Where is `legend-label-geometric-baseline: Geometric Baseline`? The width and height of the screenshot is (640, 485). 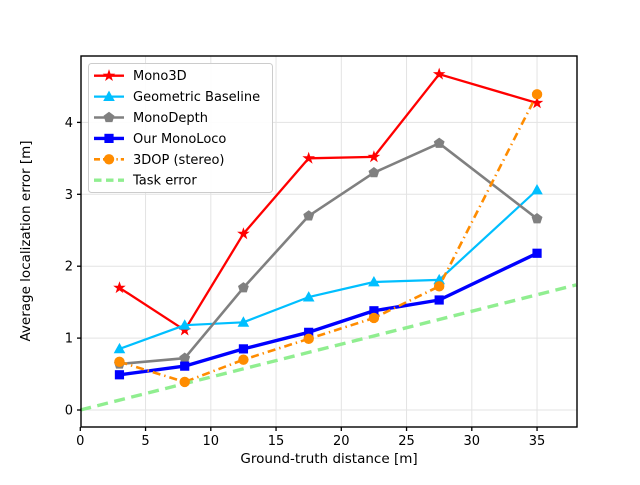 legend-label-geometric-baseline: Geometric Baseline is located at coordinates (196, 97).